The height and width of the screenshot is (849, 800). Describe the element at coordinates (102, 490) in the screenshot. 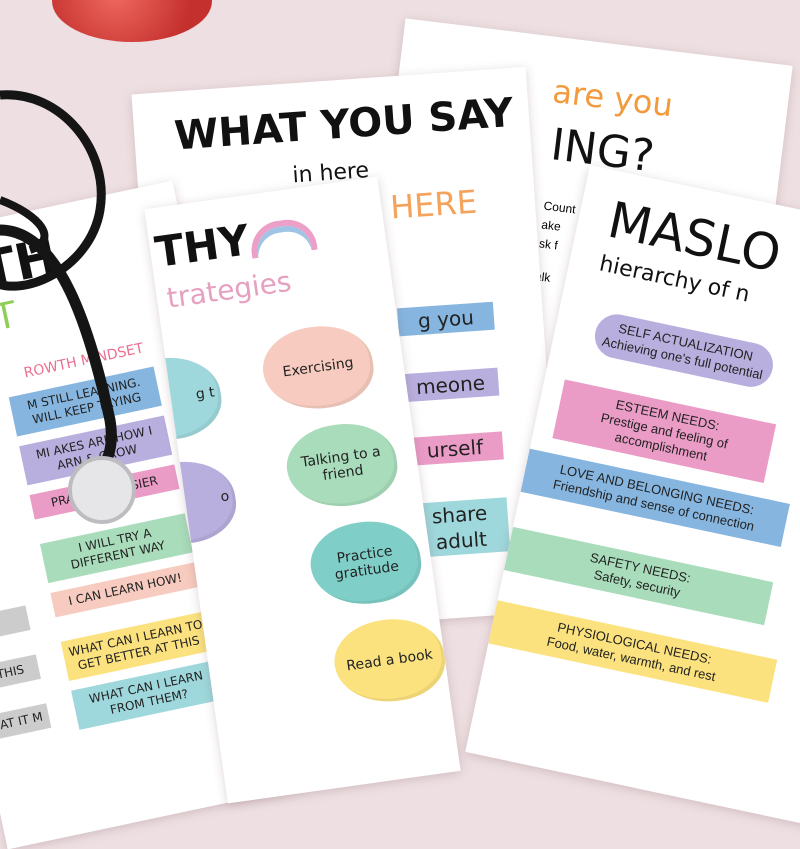

I see `stethoscope-chestpiece` at that location.